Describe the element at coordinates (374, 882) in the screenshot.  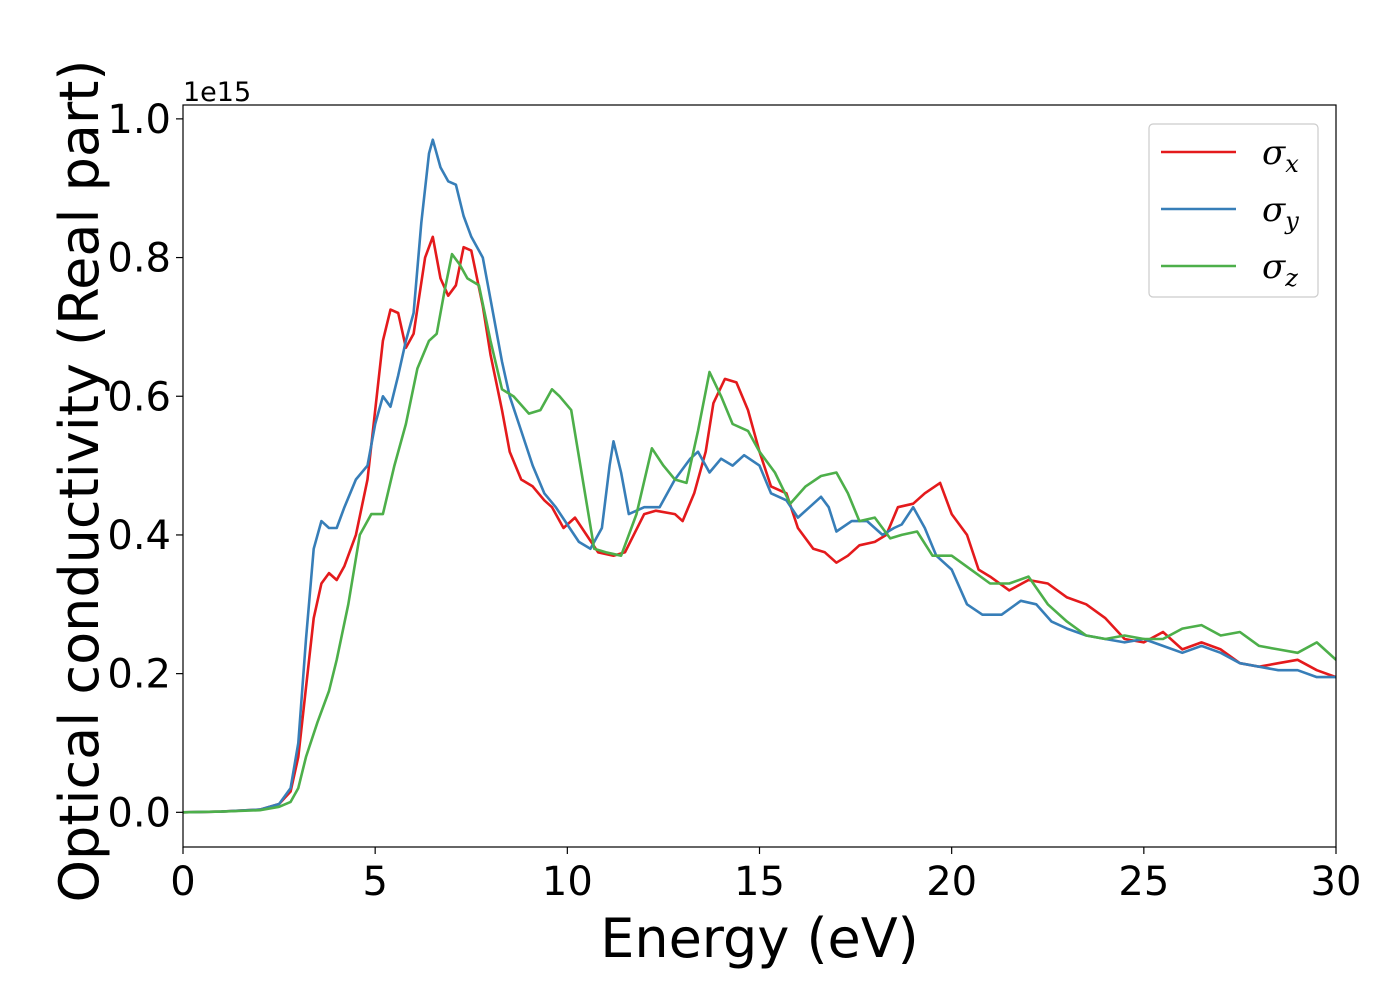
I see `x-tick-label: 5` at that location.